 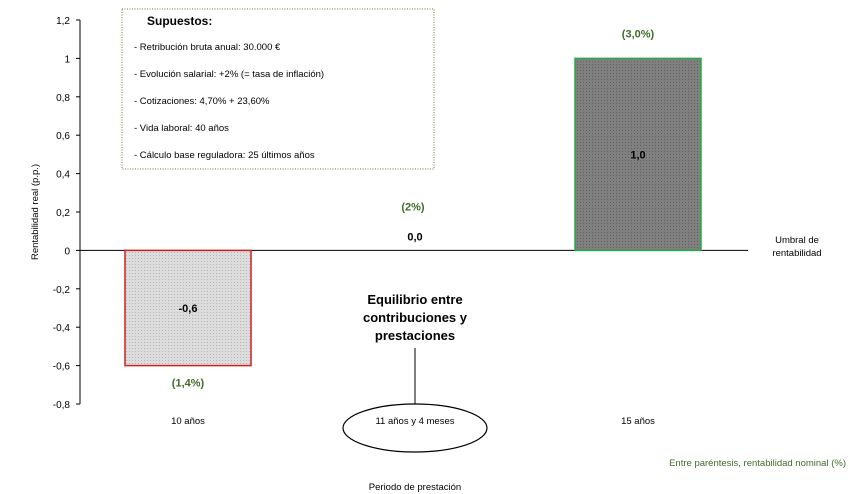 I want to click on nominal-label: (1,4%), so click(x=188, y=384).